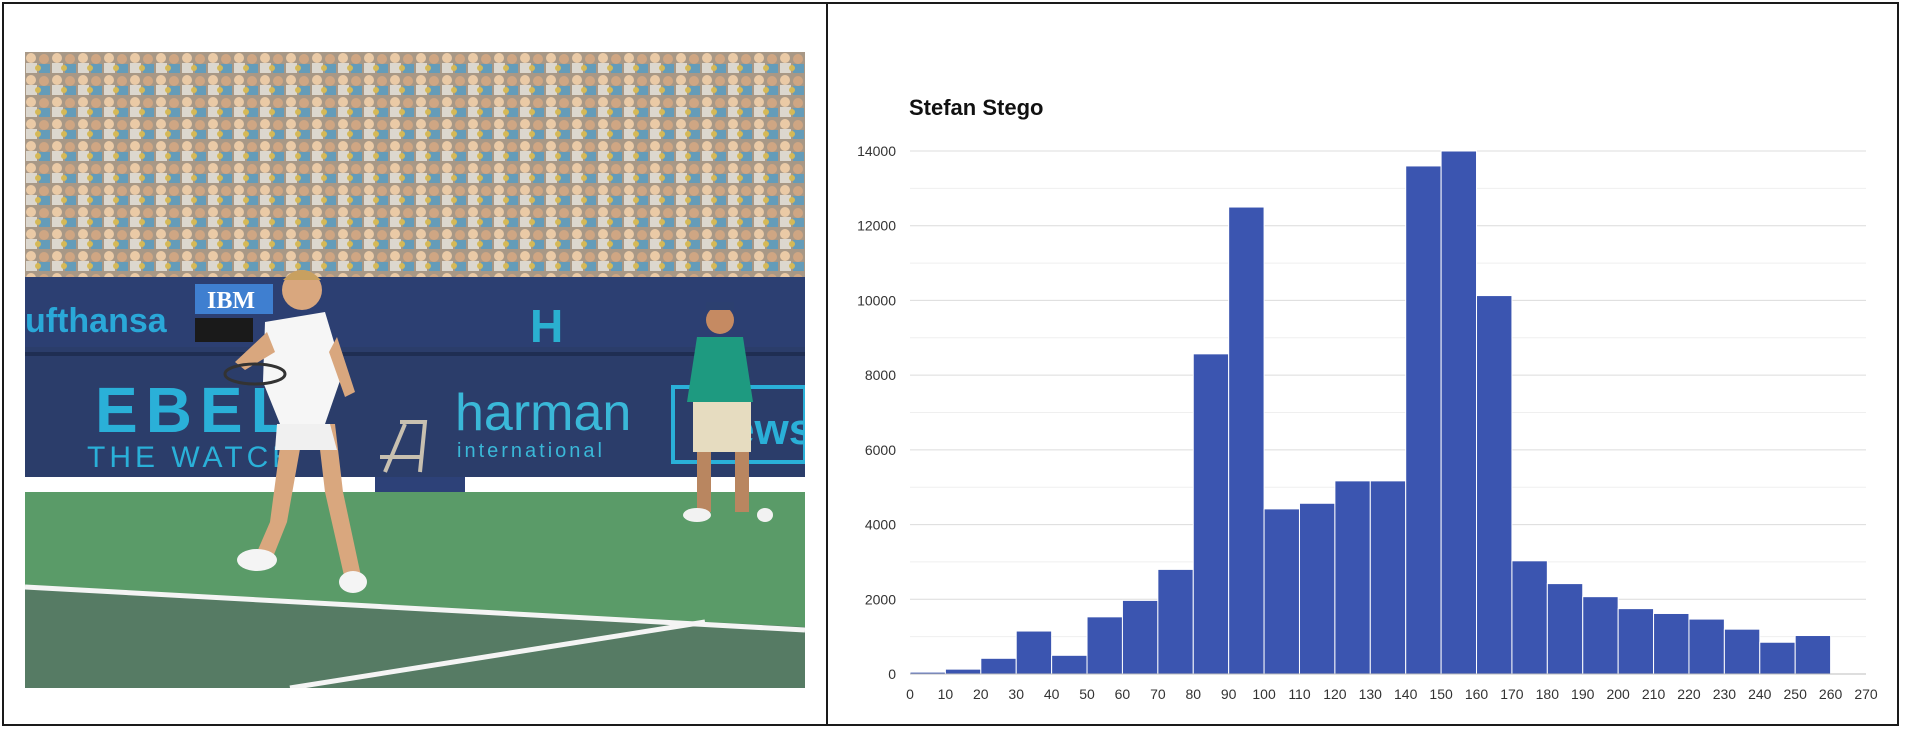 The image size is (1905, 732). Describe the element at coordinates (1583, 694) in the screenshot. I see `x-tick-label: 190` at that location.